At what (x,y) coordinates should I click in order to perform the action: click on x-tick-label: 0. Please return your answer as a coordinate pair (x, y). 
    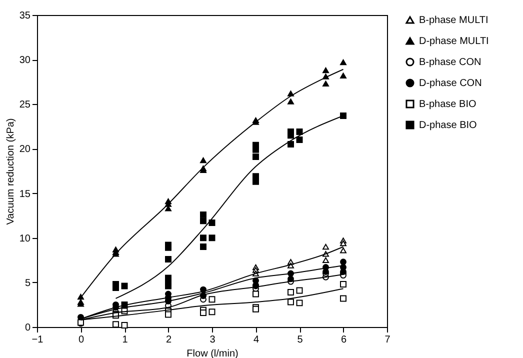
    Looking at the image, I should click on (81, 340).